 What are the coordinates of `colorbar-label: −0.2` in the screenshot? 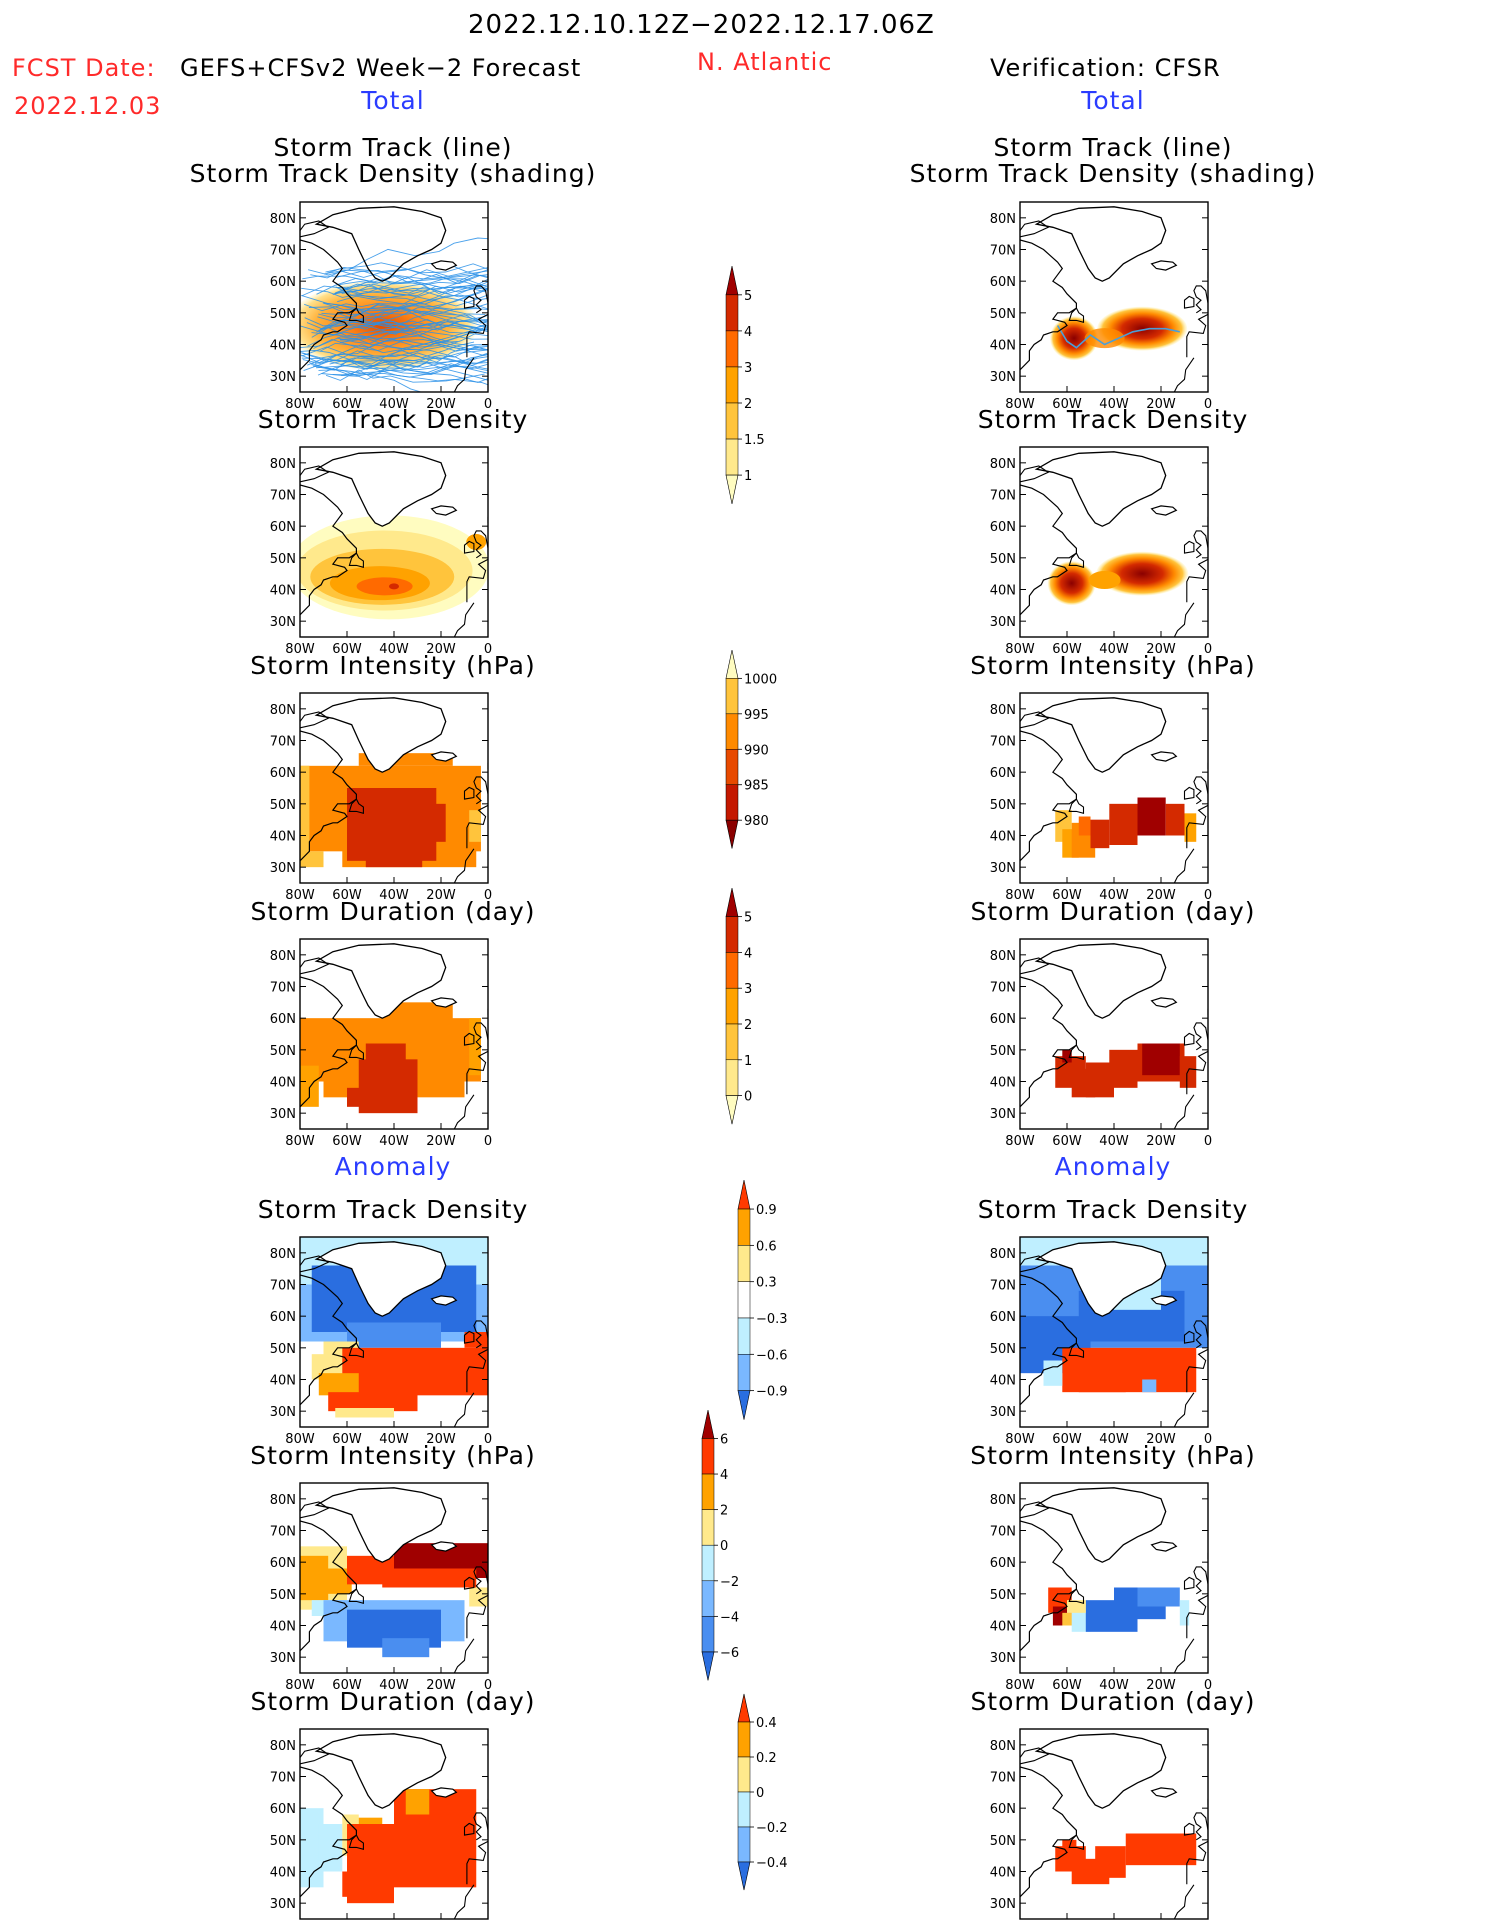 It's located at (772, 1828).